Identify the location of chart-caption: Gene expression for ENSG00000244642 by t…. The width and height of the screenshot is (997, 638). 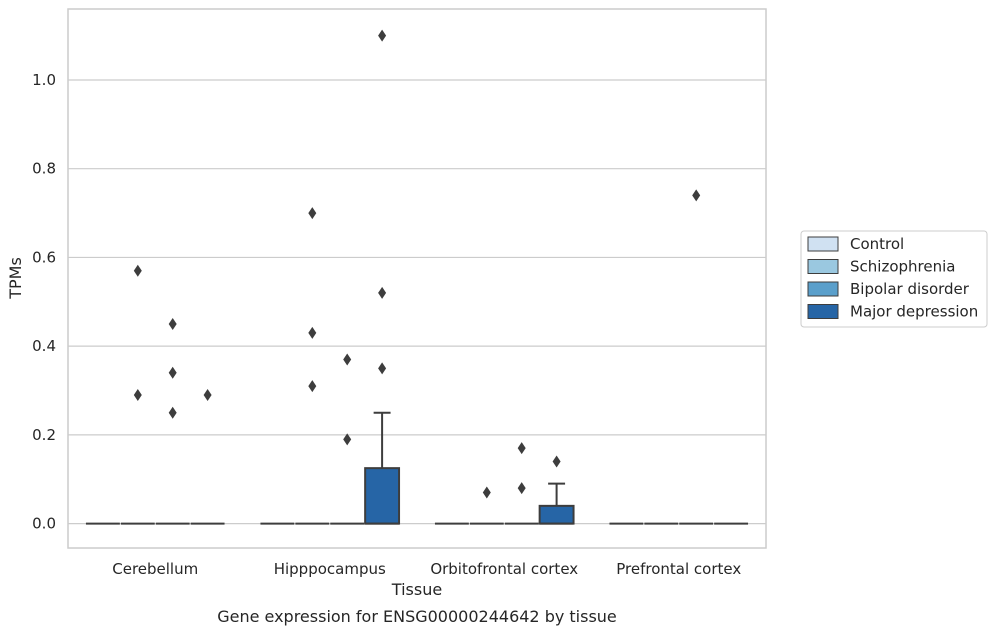
(417, 616).